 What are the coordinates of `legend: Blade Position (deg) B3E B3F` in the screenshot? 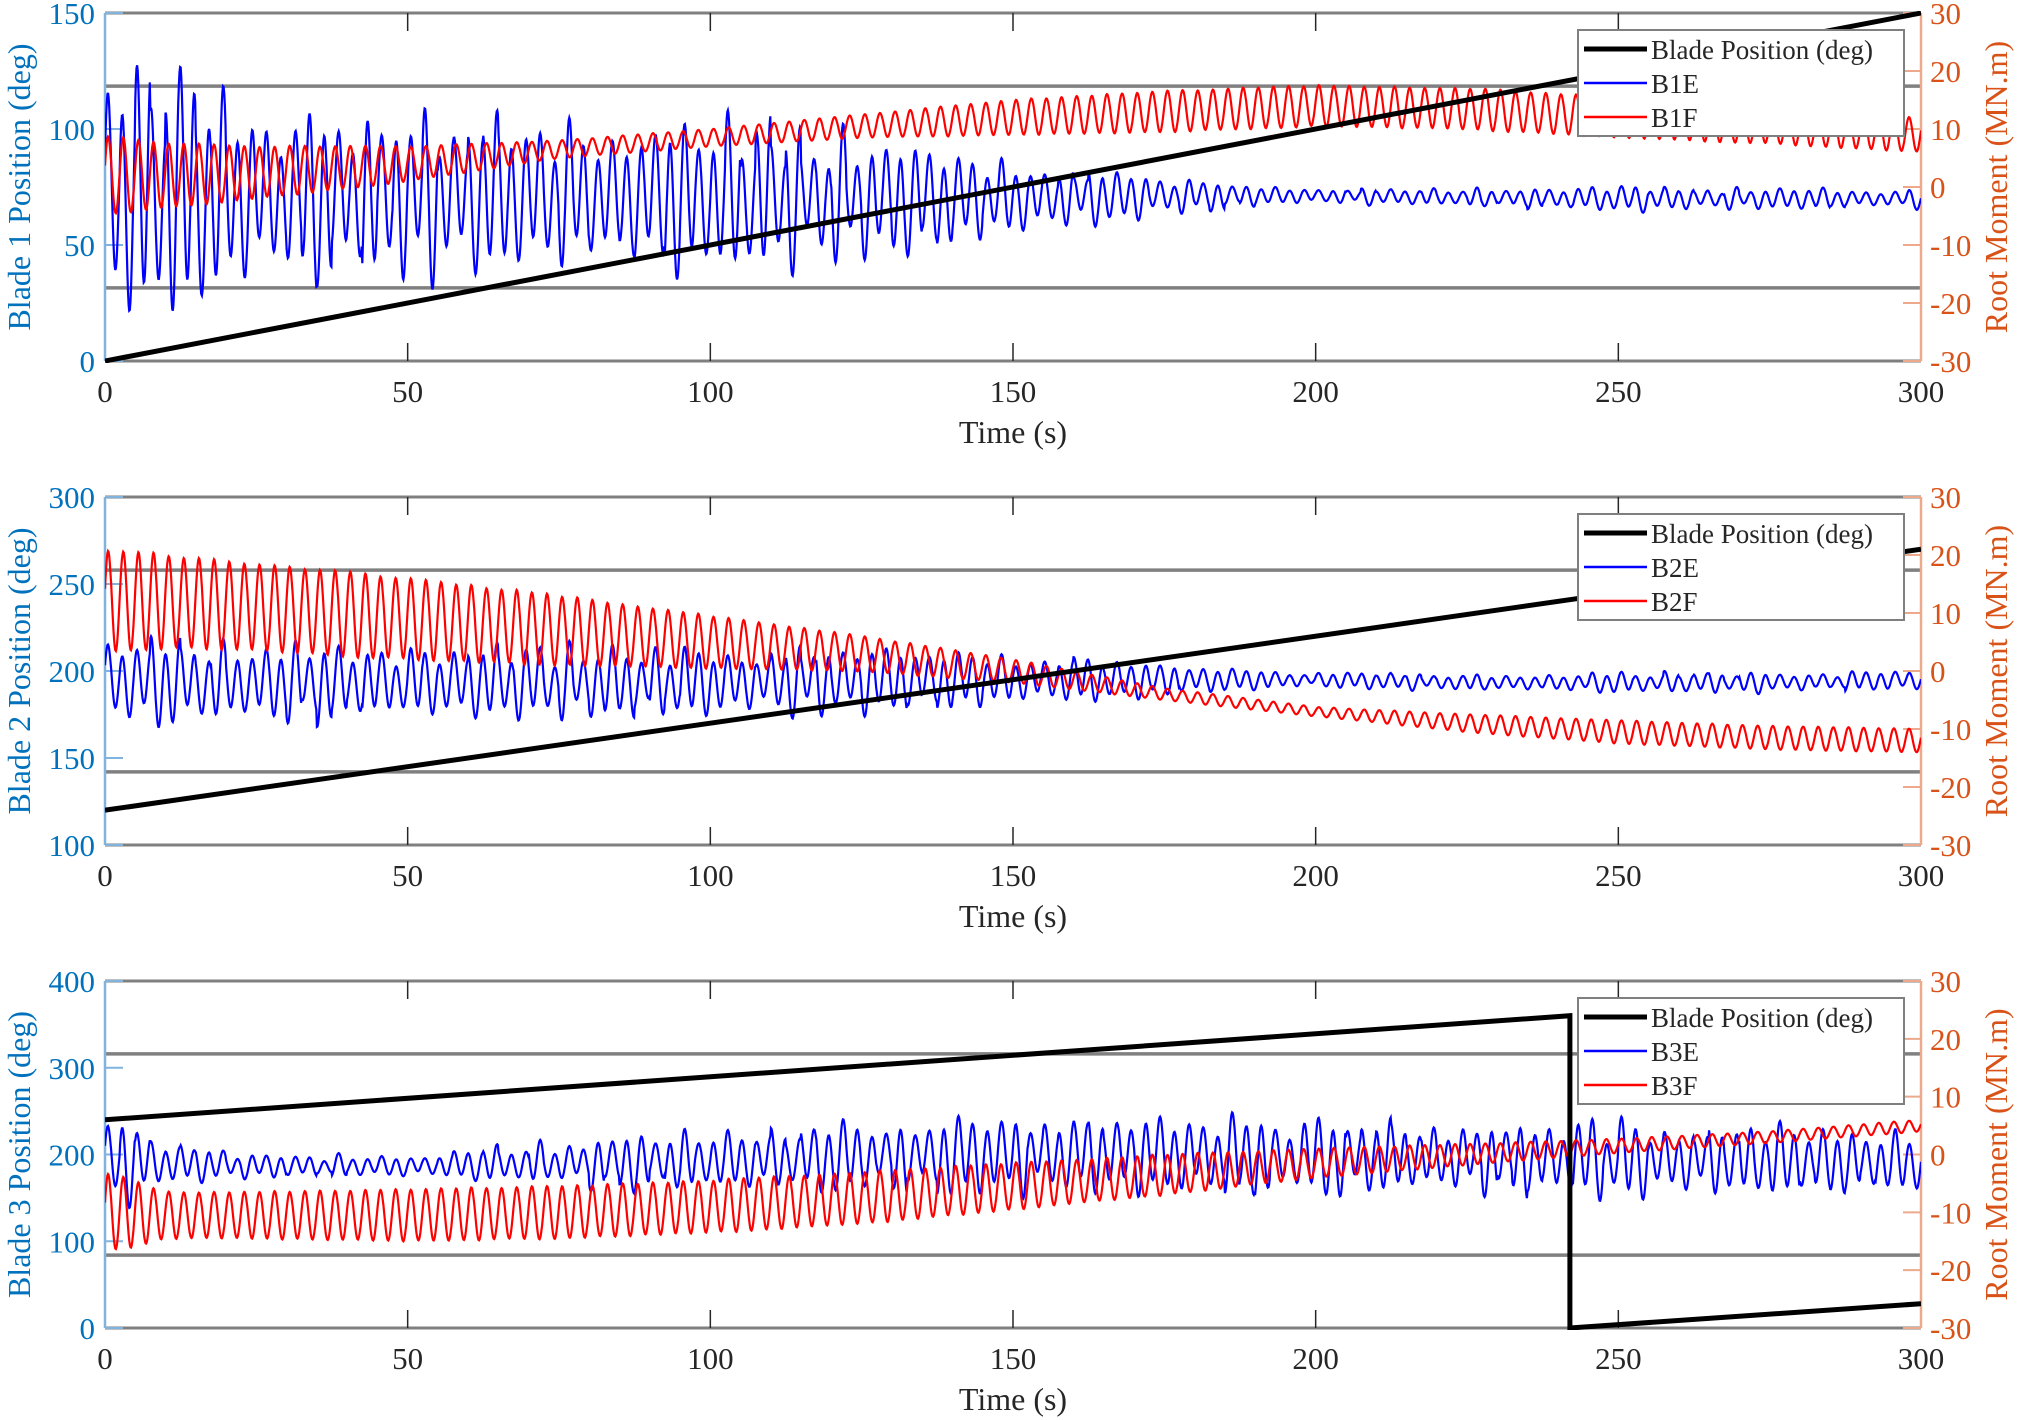 It's located at (1741, 1051).